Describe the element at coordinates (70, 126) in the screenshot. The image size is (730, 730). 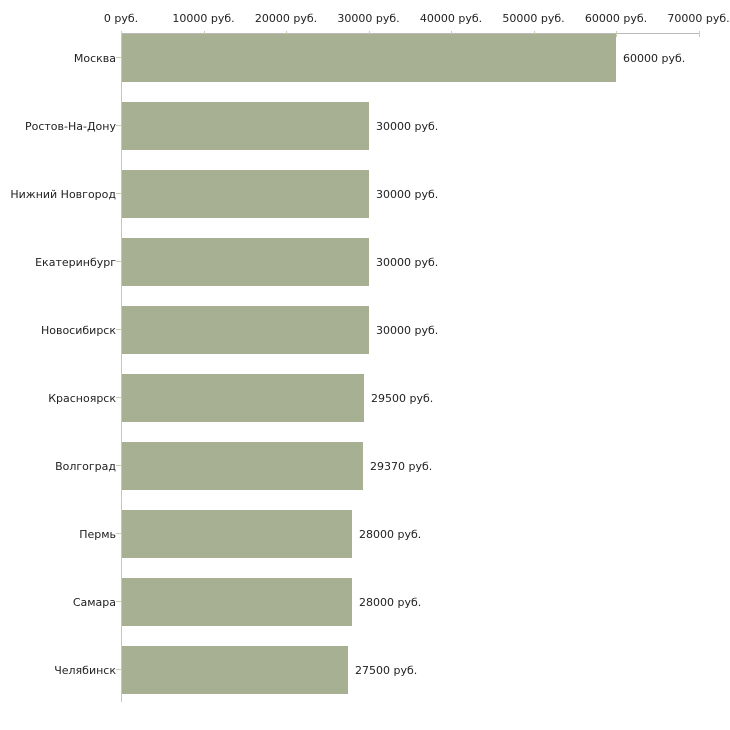
I see `category-label: Ростов-На-Дону` at that location.